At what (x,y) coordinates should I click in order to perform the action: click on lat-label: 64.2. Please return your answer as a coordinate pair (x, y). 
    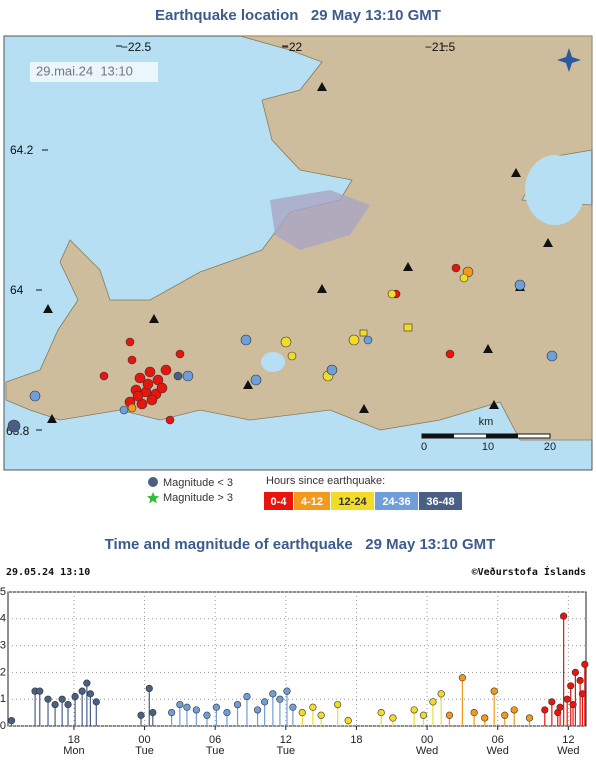
    Looking at the image, I should click on (22, 150).